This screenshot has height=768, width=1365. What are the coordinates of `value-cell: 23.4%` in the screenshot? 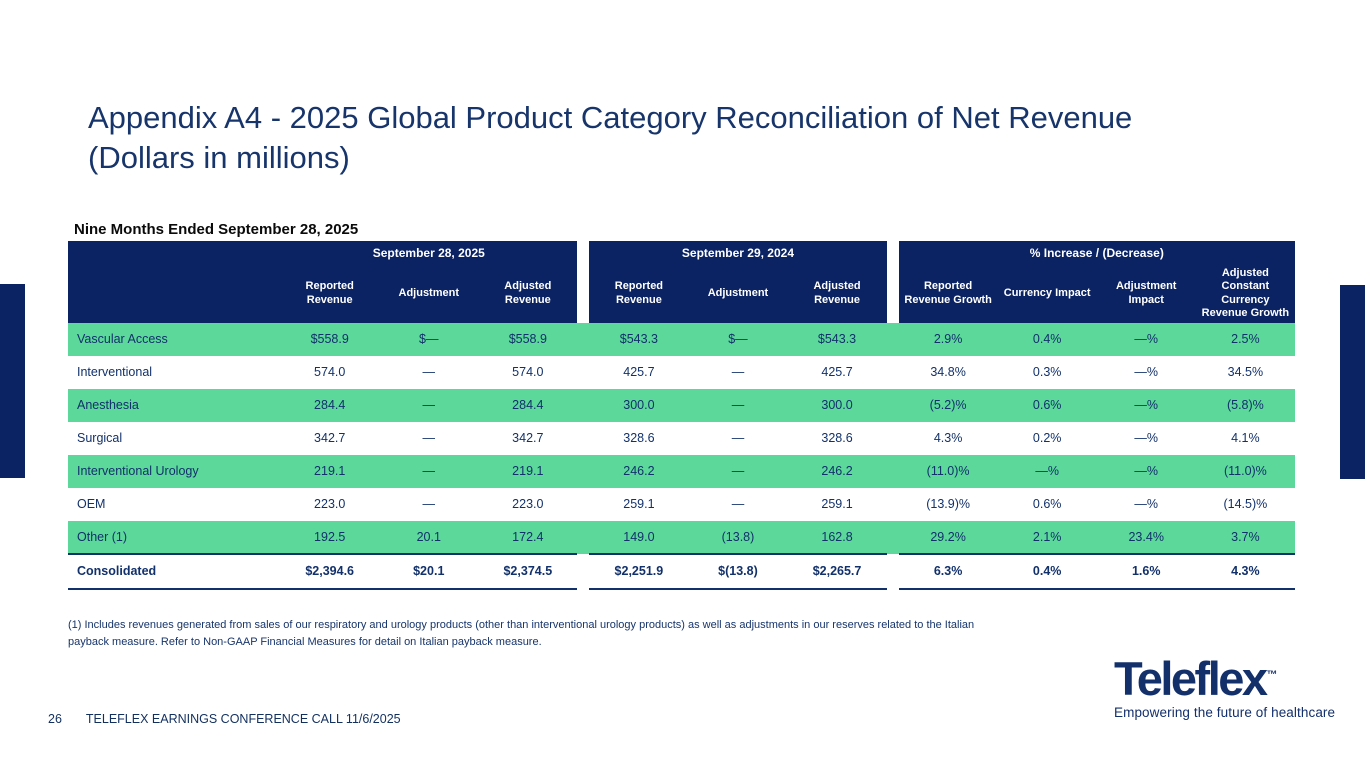 It's located at (1146, 536).